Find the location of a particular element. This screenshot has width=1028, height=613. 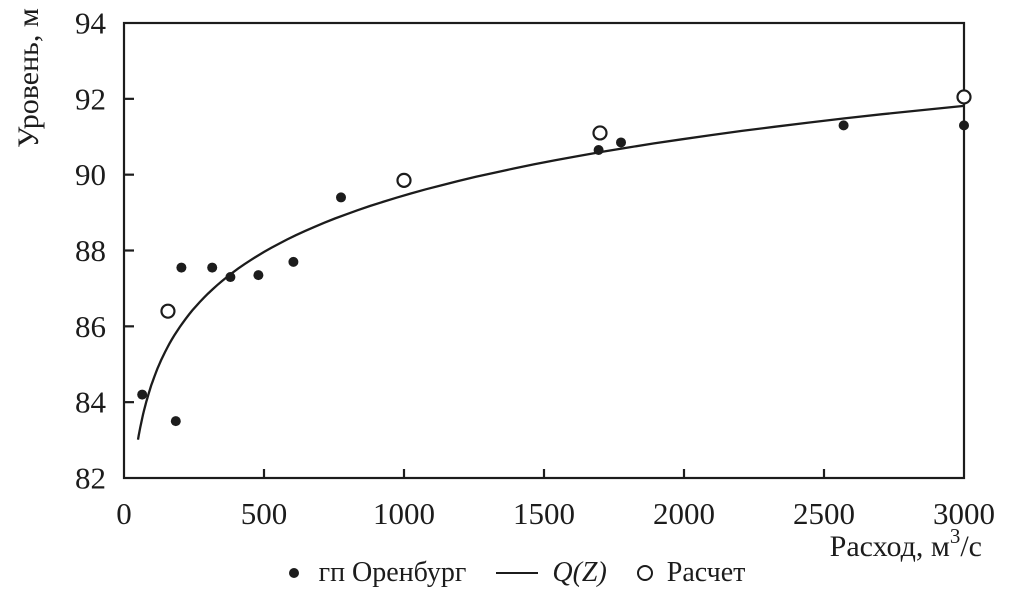

open-circle-icon is located at coordinates (644, 573).